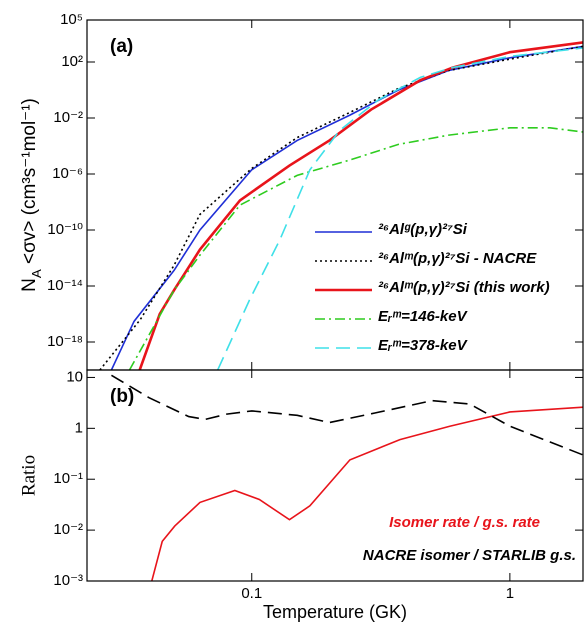 This screenshot has height=623, width=585. I want to click on series-annotation: Isomer rate / g.s. rate, so click(464, 522).